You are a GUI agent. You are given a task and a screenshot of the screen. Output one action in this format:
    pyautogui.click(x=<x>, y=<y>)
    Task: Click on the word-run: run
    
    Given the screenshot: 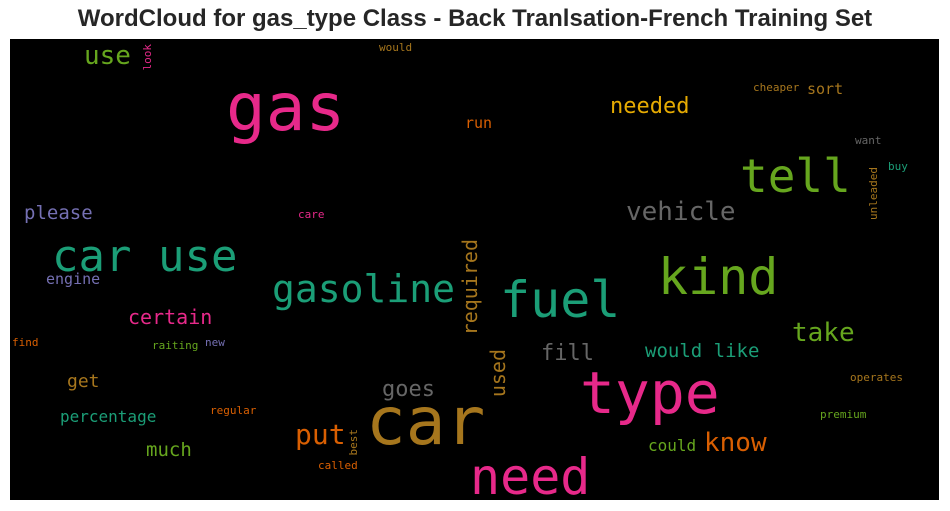 What is the action you would take?
    pyautogui.click(x=479, y=123)
    